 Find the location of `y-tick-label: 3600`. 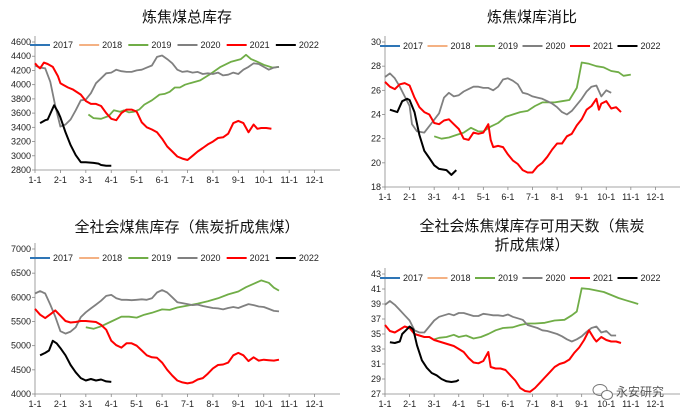

y-tick-label: 3600 is located at coordinates (21, 113).